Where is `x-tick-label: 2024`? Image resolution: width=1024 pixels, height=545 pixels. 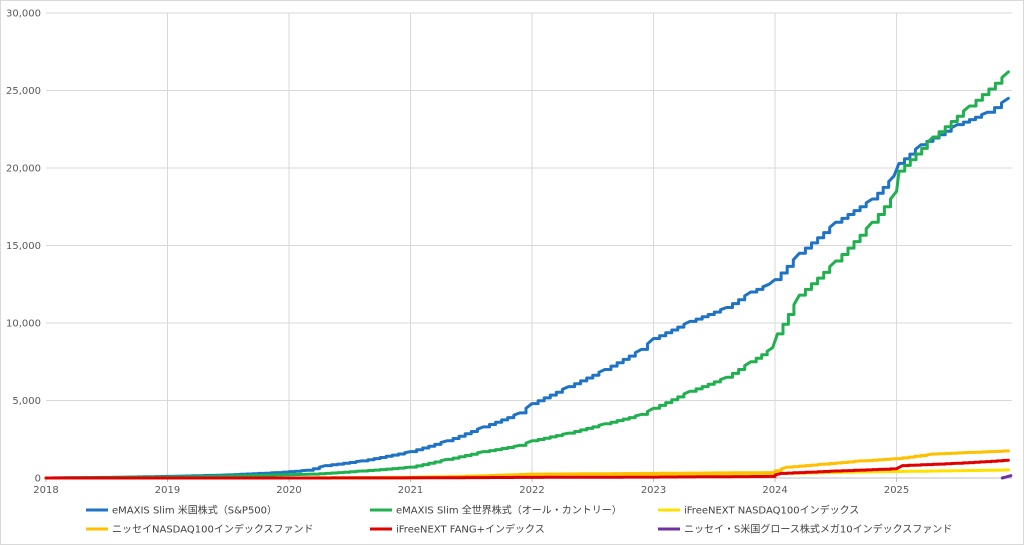
x-tick-label: 2024 is located at coordinates (774, 490).